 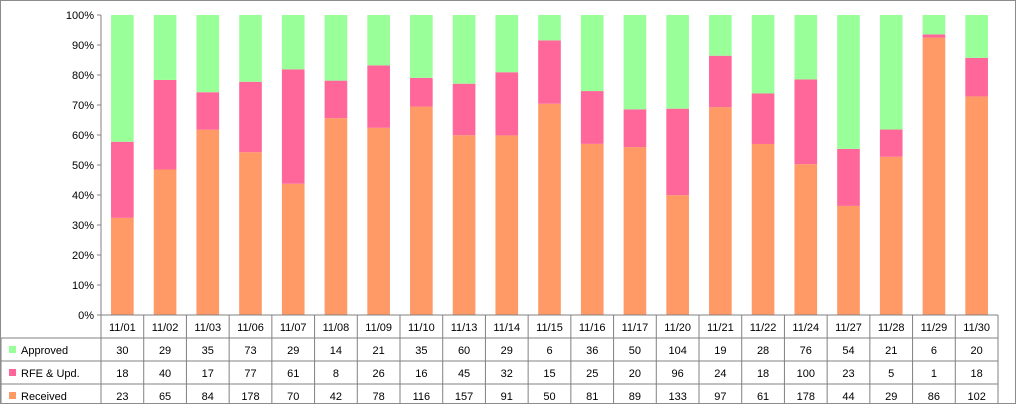 What do you see at coordinates (421, 351) in the screenshot?
I see `data-table-value: 35` at bounding box center [421, 351].